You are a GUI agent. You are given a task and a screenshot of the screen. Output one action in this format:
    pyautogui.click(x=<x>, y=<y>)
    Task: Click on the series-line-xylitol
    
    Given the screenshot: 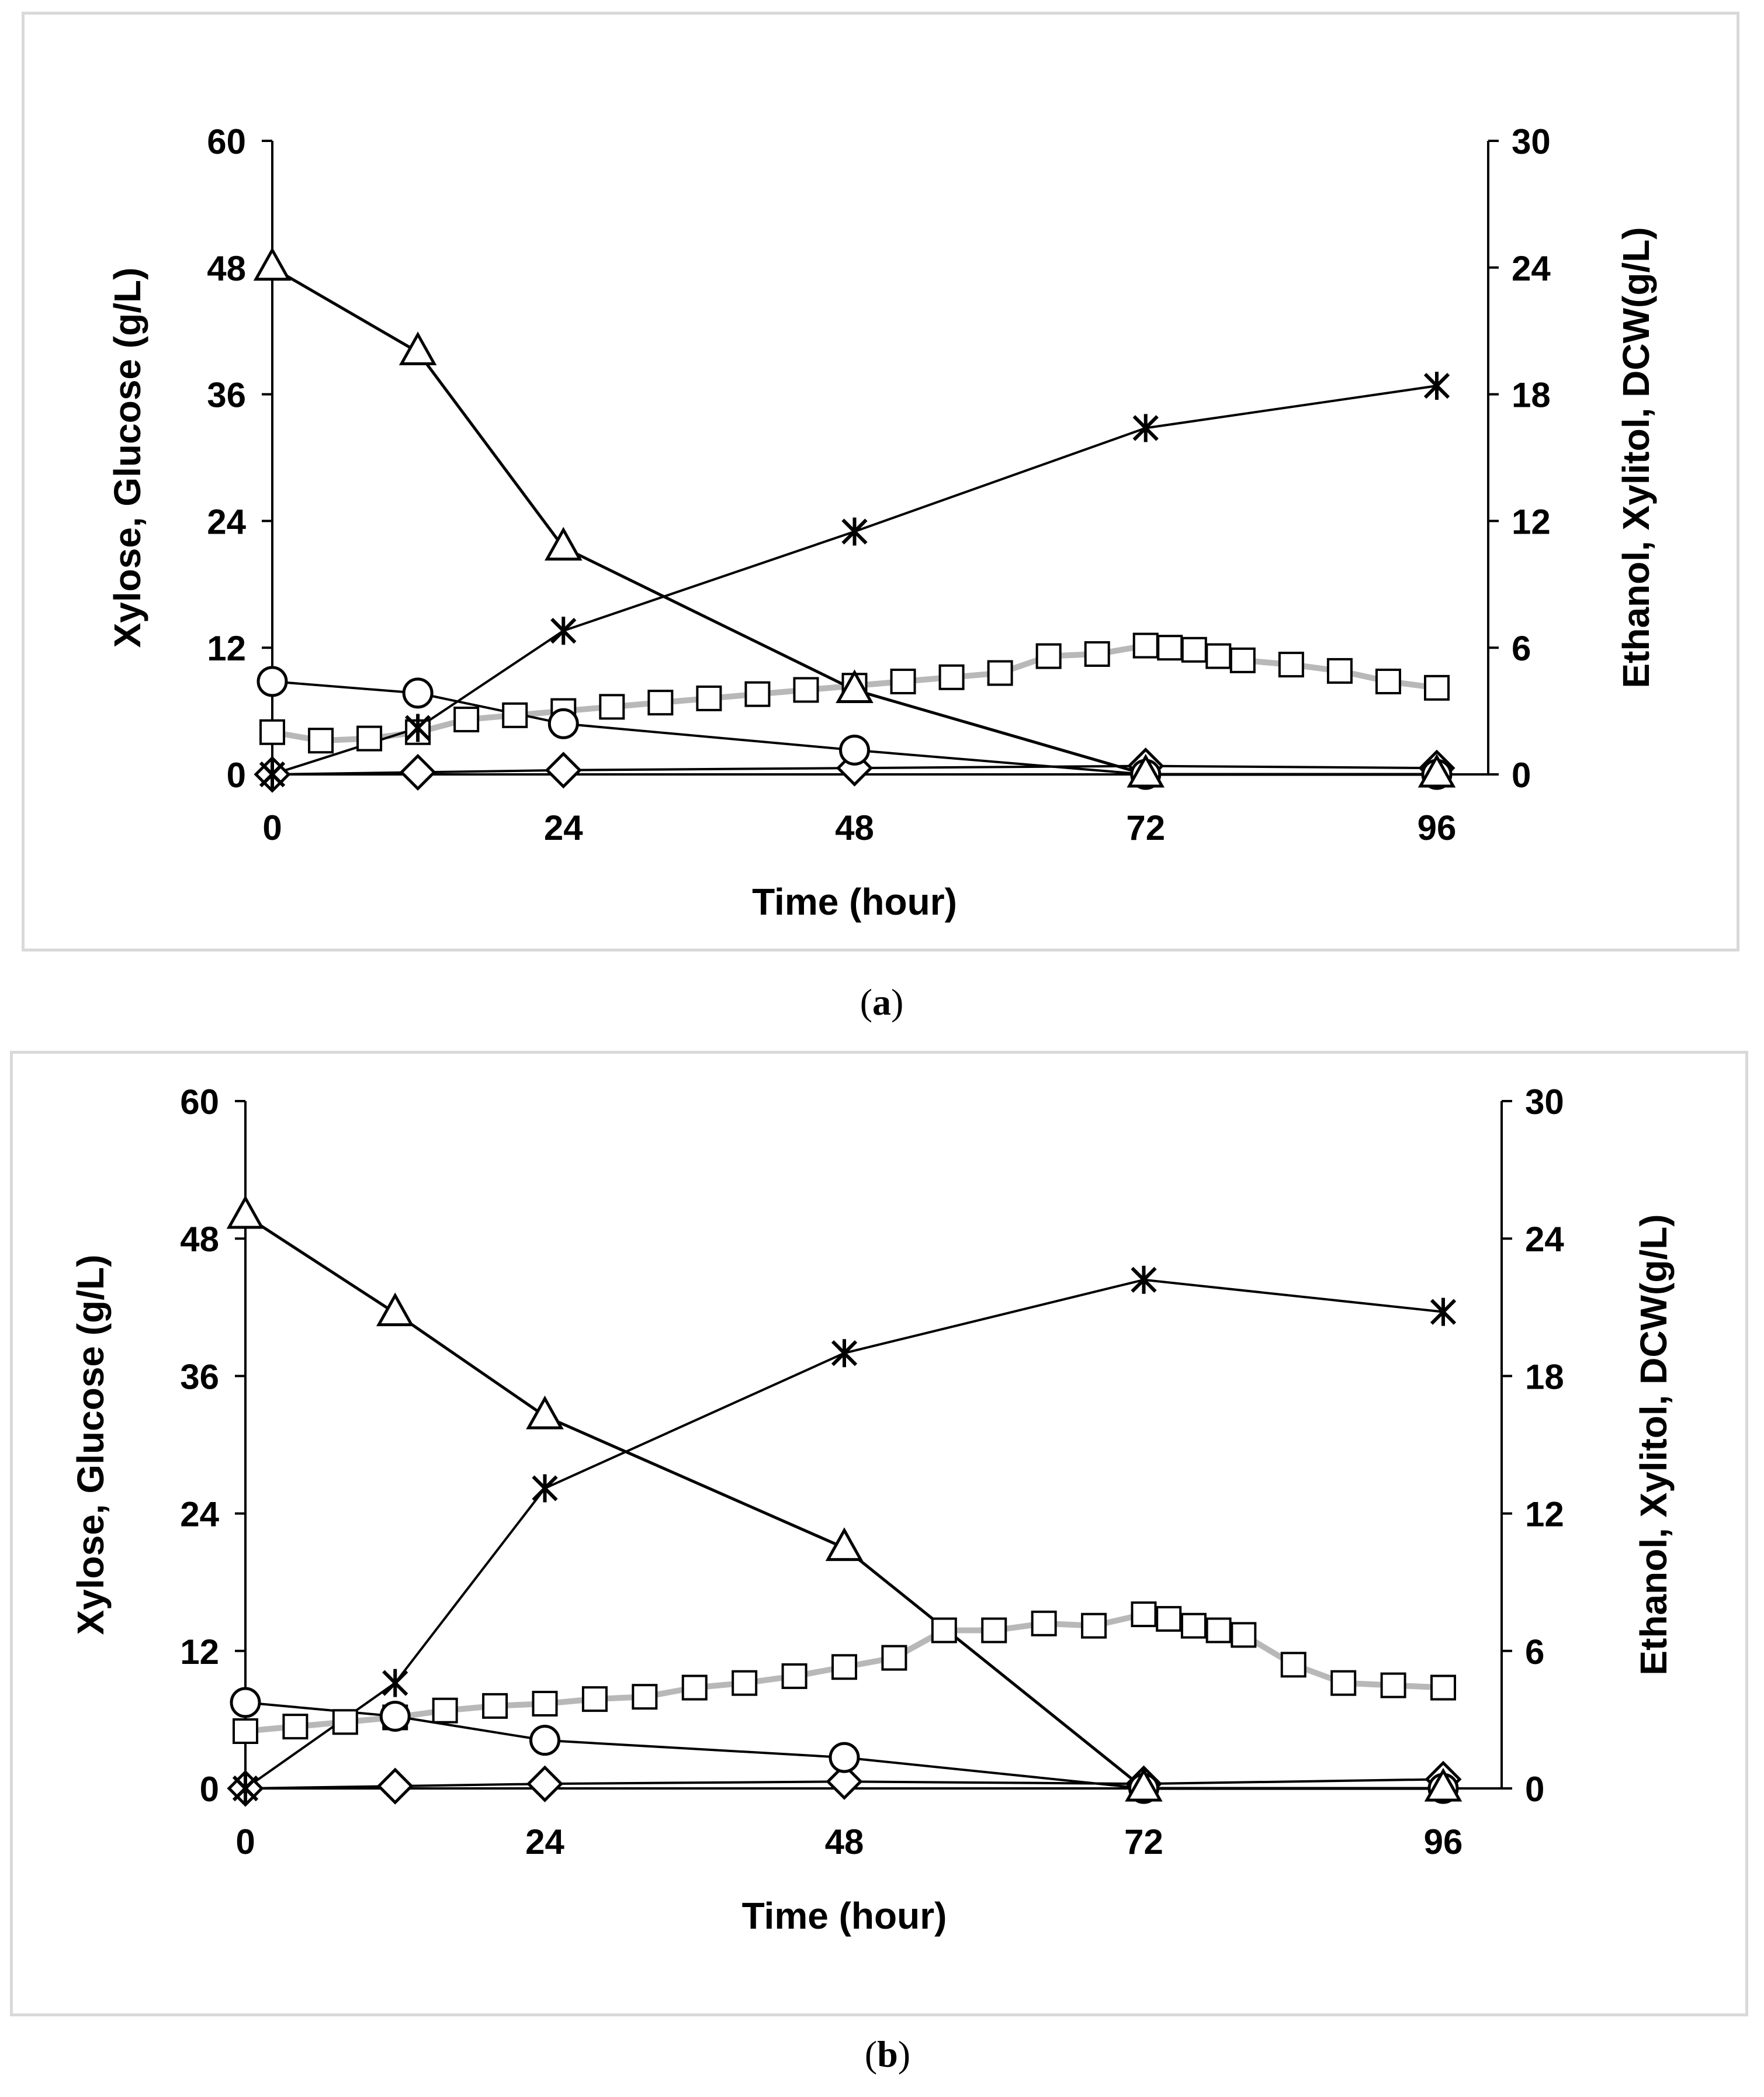 What is the action you would take?
    pyautogui.click(x=854, y=770)
    